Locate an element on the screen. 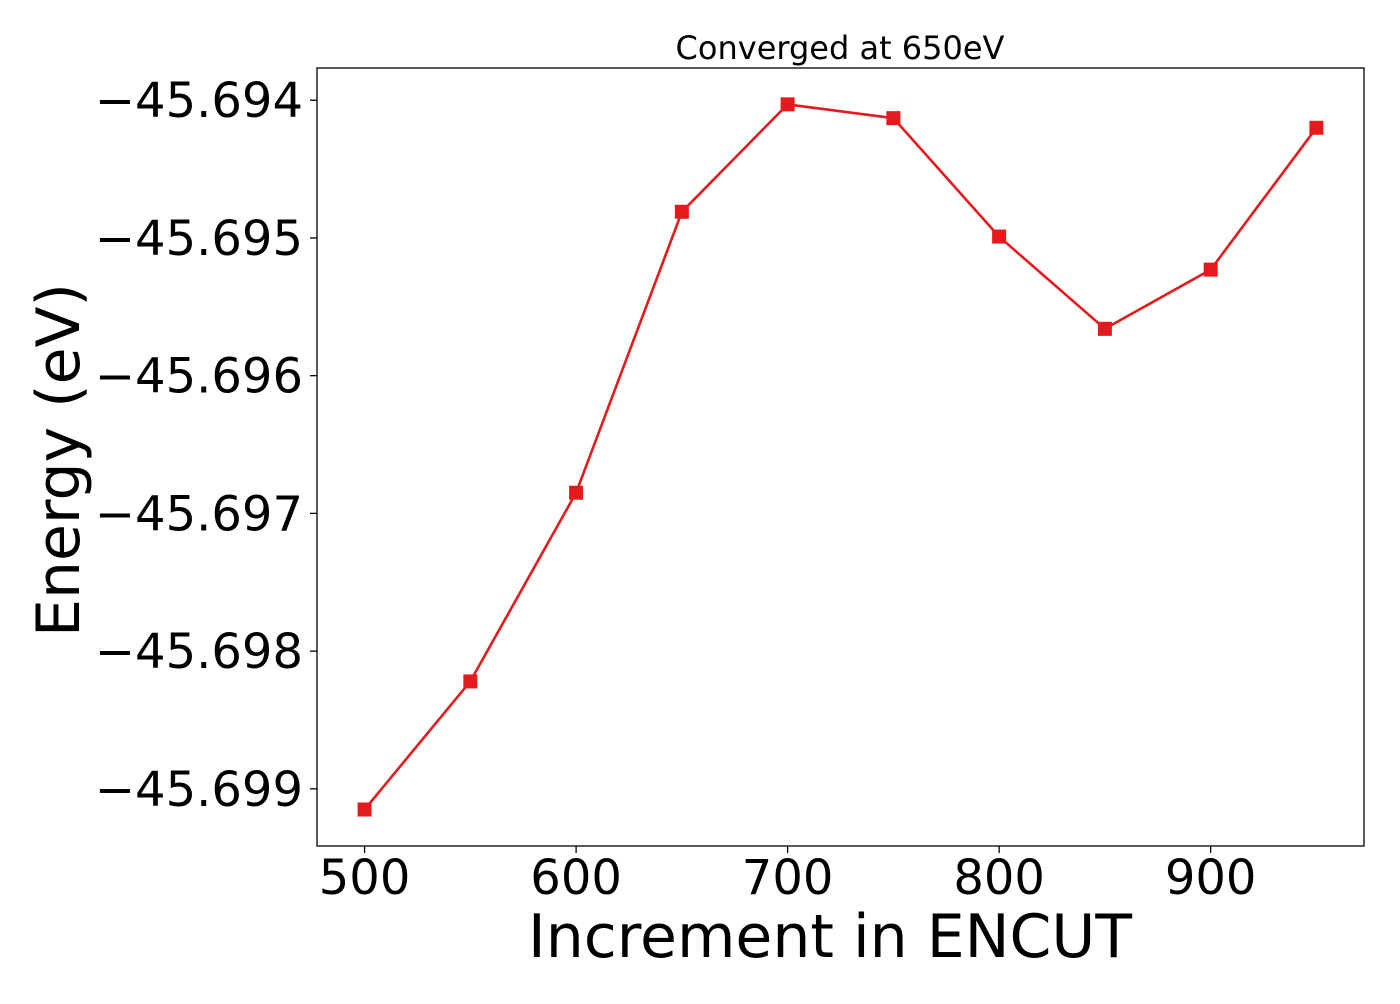 Image resolution: width=1400 pixels, height=1004 pixels. y-tick-label: −45.697 is located at coordinates (199, 514).